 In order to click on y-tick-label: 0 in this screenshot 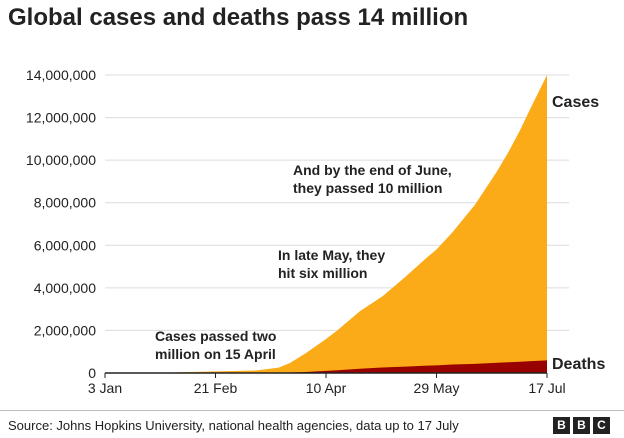, I will do `click(92, 373)`.